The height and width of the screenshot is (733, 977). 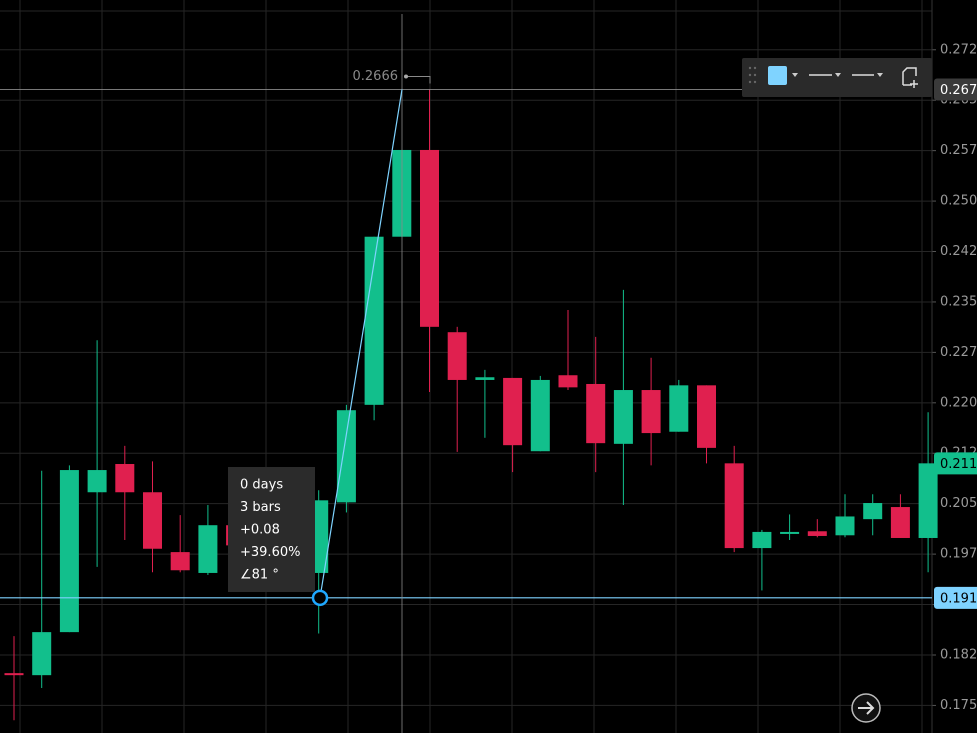 What do you see at coordinates (418, 79) in the screenshot?
I see `annotation-bracket` at bounding box center [418, 79].